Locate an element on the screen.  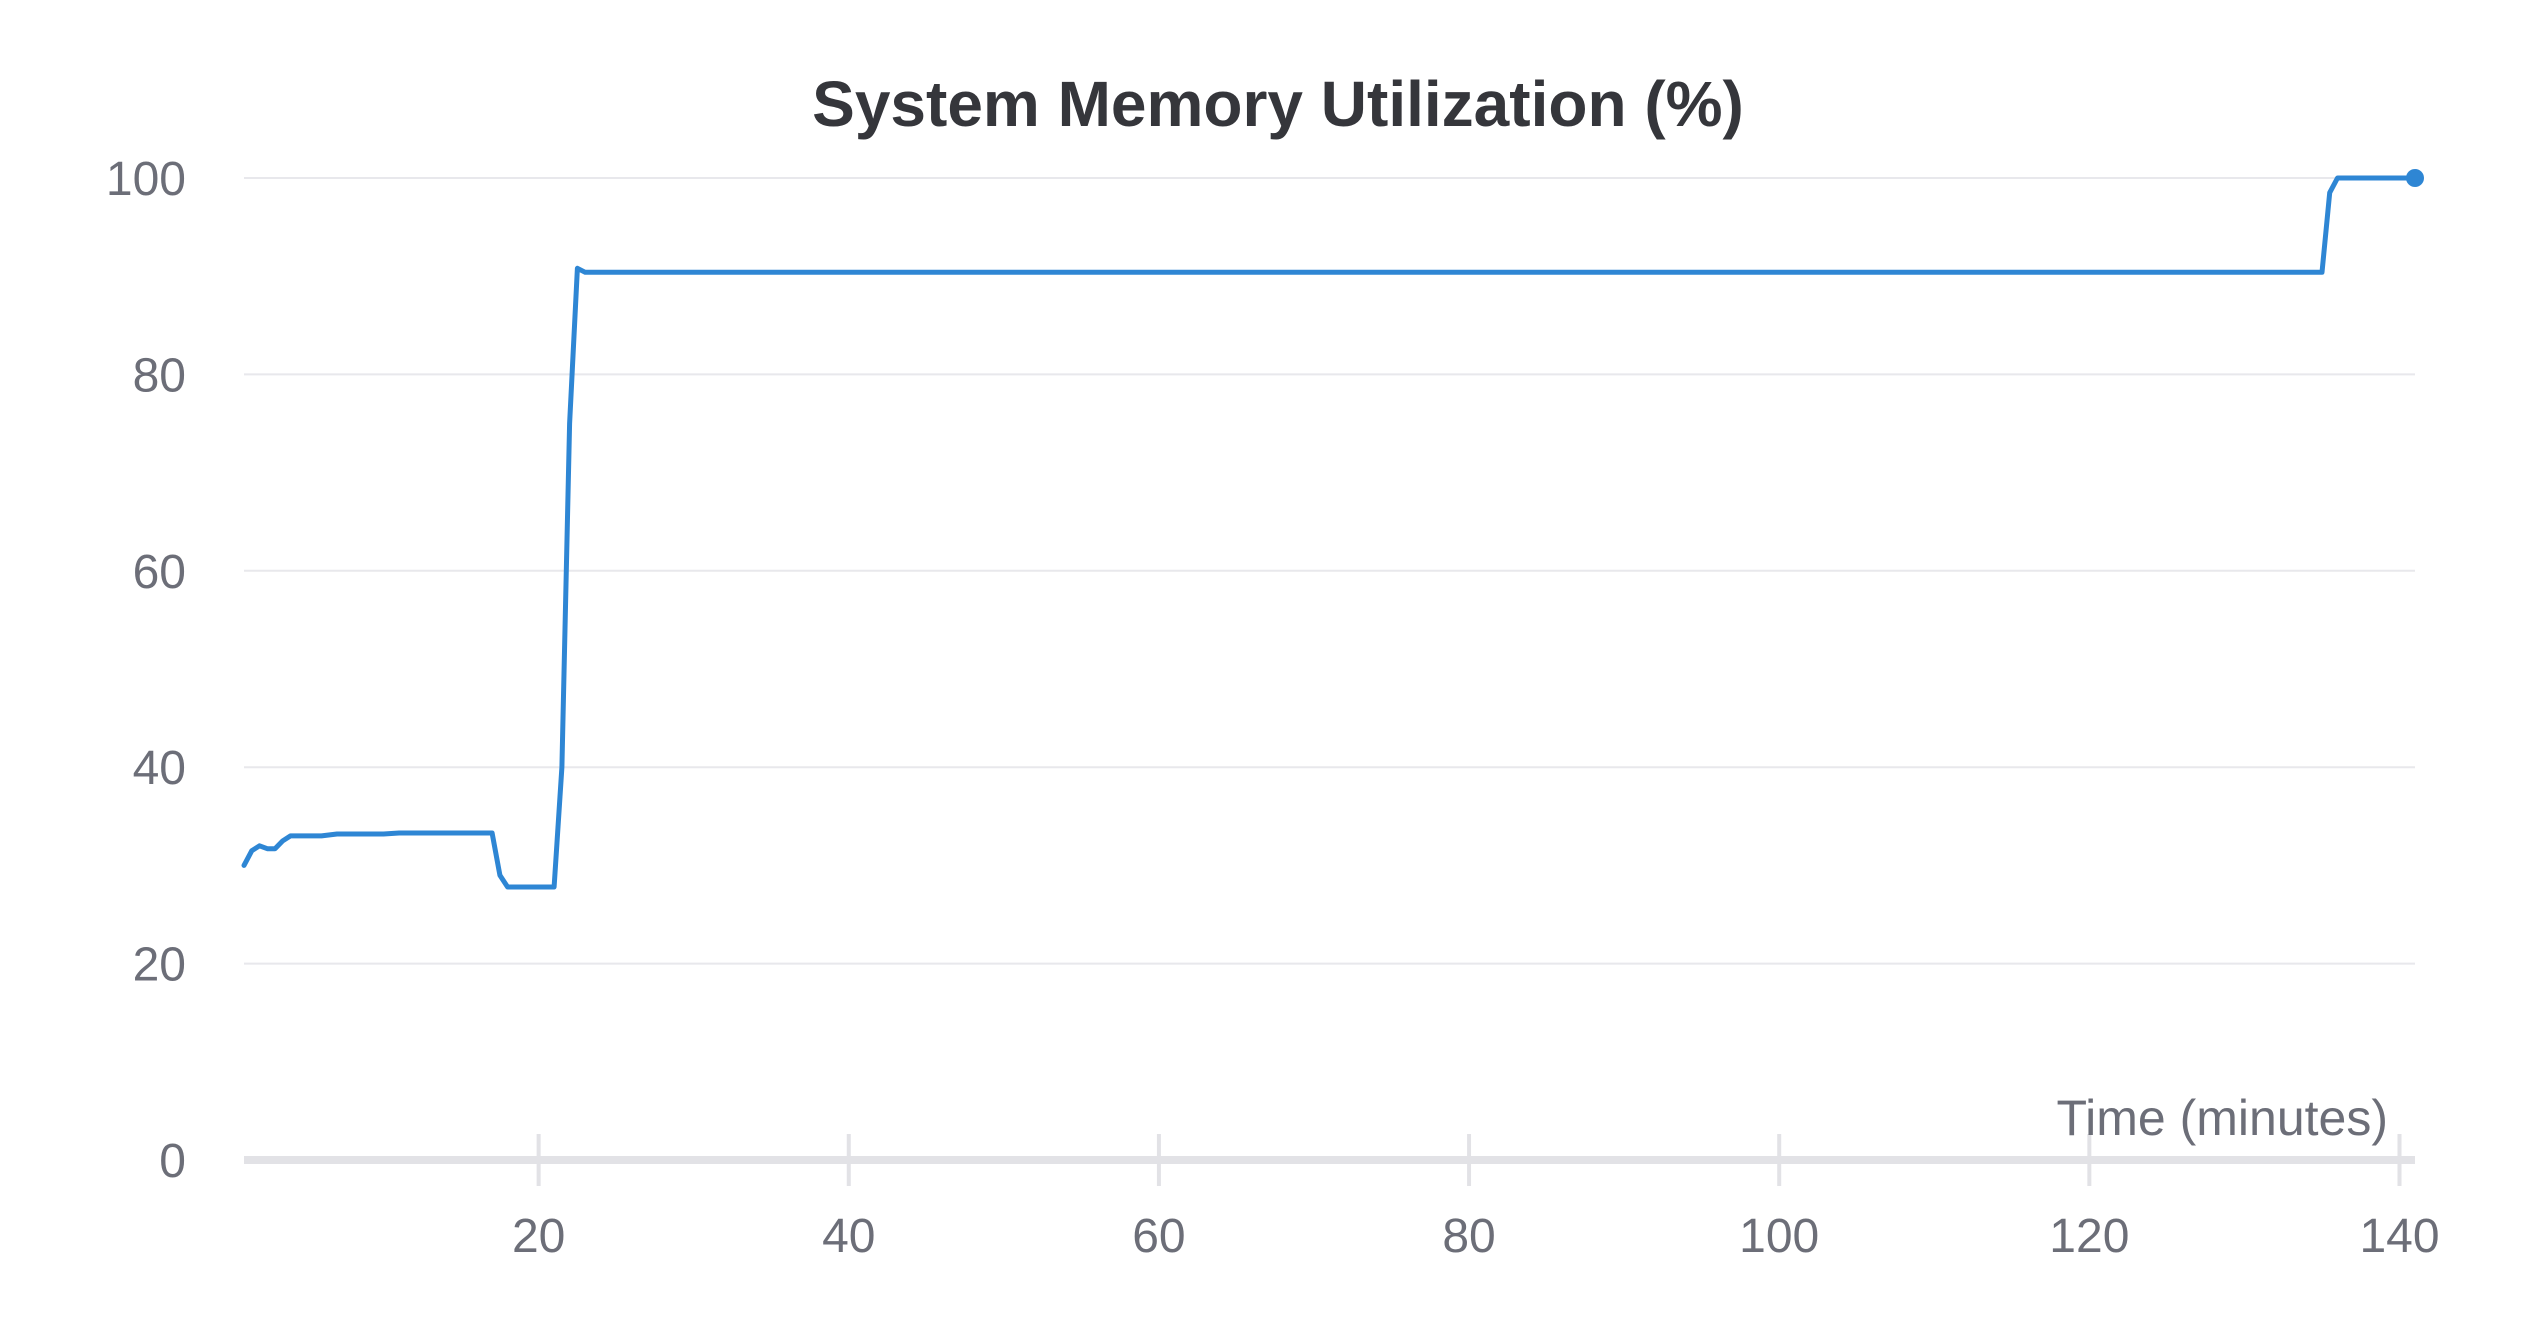
chart-title: System Memory Utilization (%) is located at coordinates (1278, 104).